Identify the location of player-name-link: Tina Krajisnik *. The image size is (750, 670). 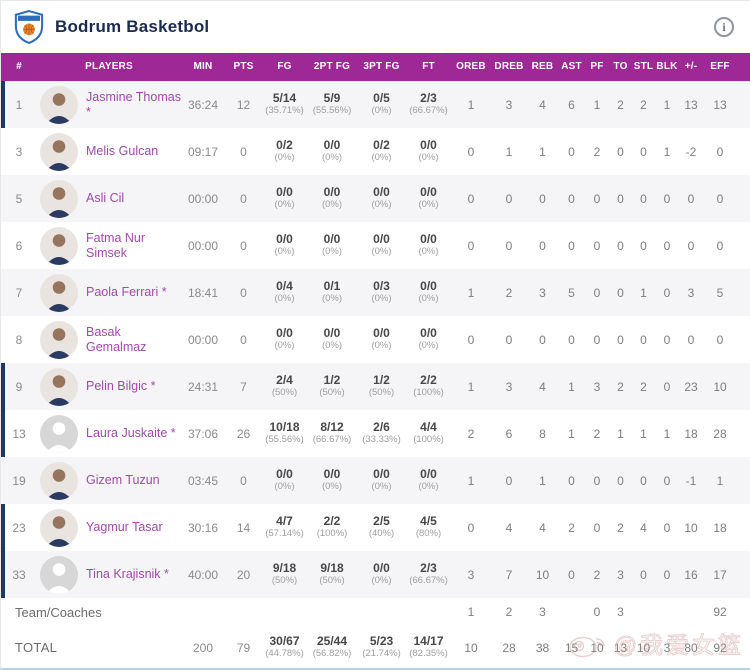
(127, 574).